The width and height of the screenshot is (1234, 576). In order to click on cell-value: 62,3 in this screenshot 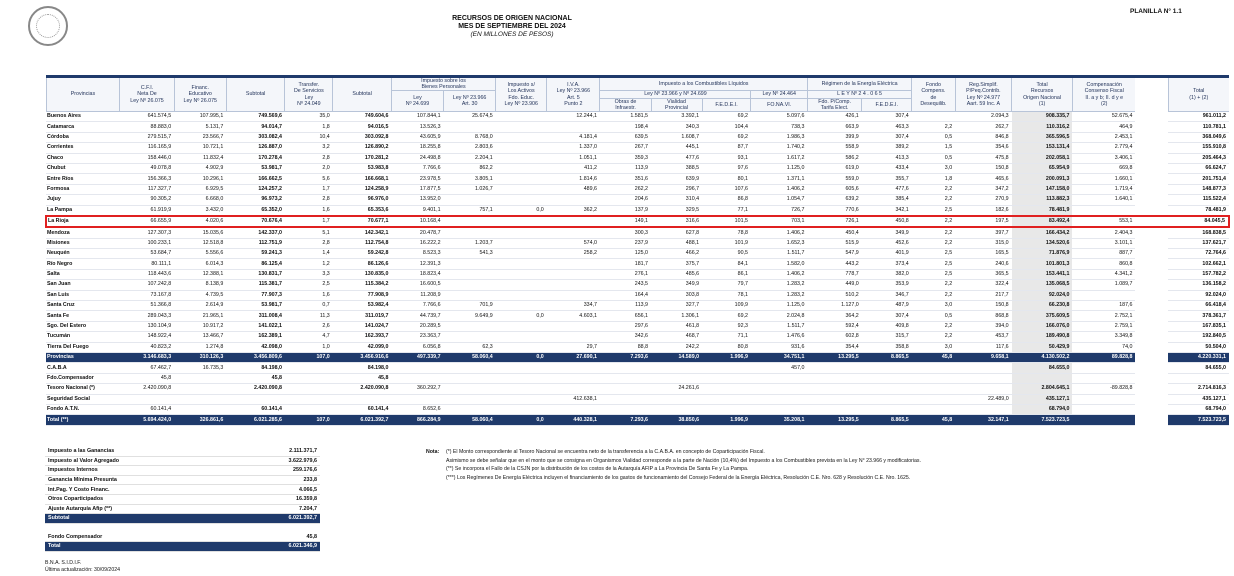, I will do `click(469, 348)`.